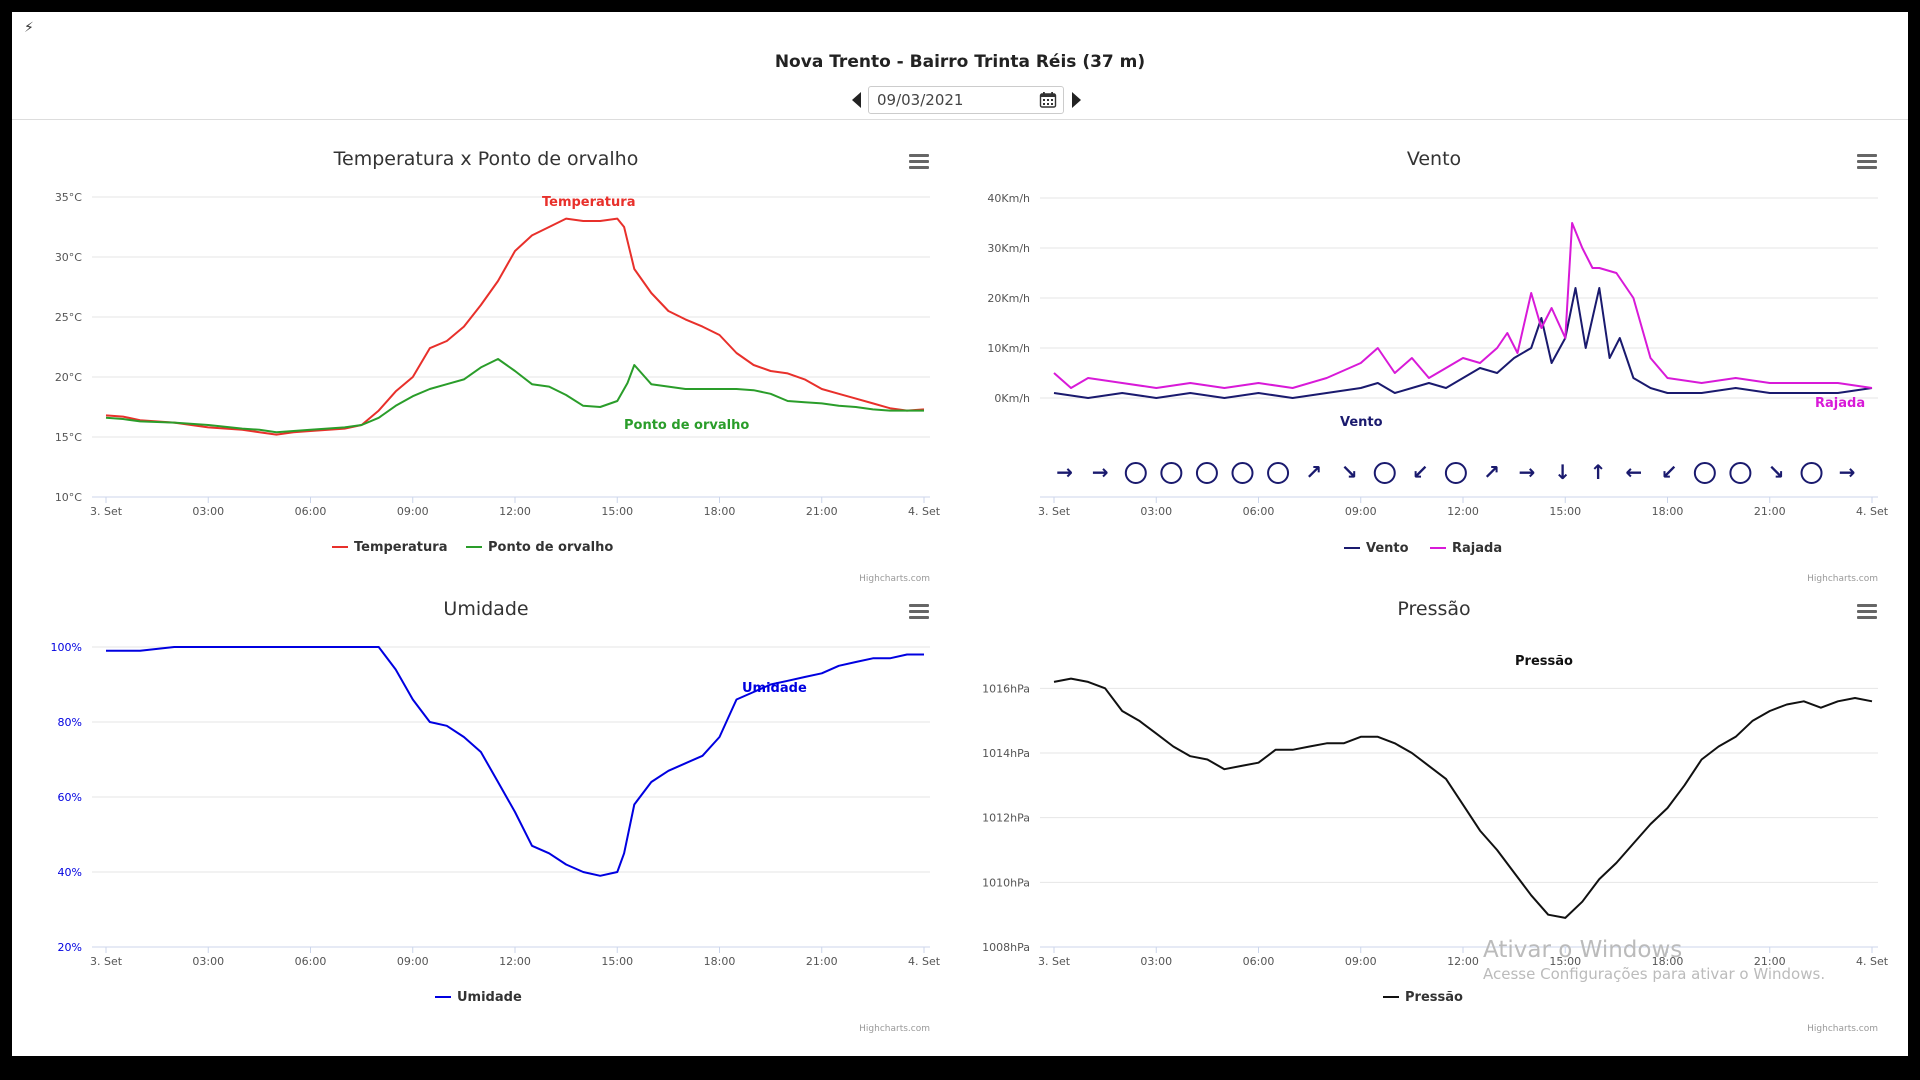 This screenshot has width=1920, height=1080. Describe the element at coordinates (68, 317) in the screenshot. I see `y-tick-label: 25°C` at that location.